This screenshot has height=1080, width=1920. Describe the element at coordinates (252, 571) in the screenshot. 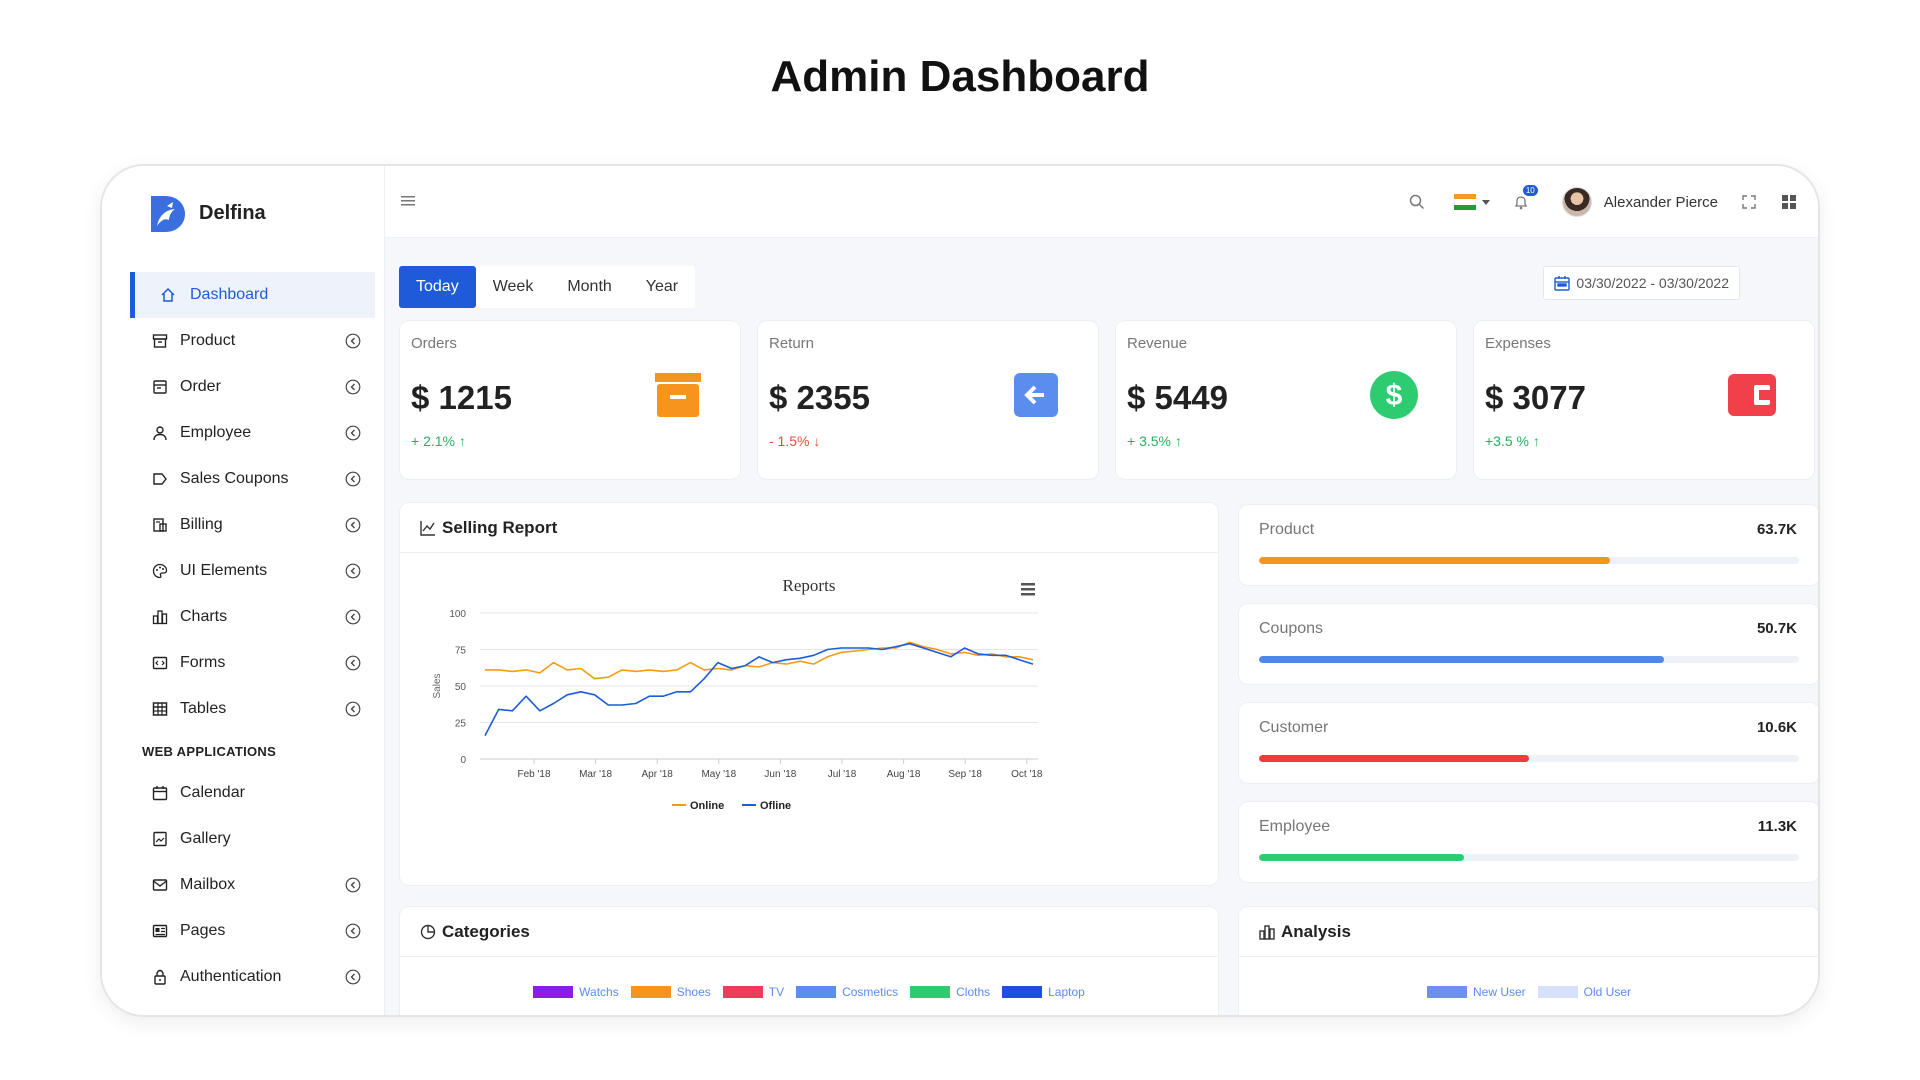

I see `sidebar-item-ui-elements: UI Elements` at that location.